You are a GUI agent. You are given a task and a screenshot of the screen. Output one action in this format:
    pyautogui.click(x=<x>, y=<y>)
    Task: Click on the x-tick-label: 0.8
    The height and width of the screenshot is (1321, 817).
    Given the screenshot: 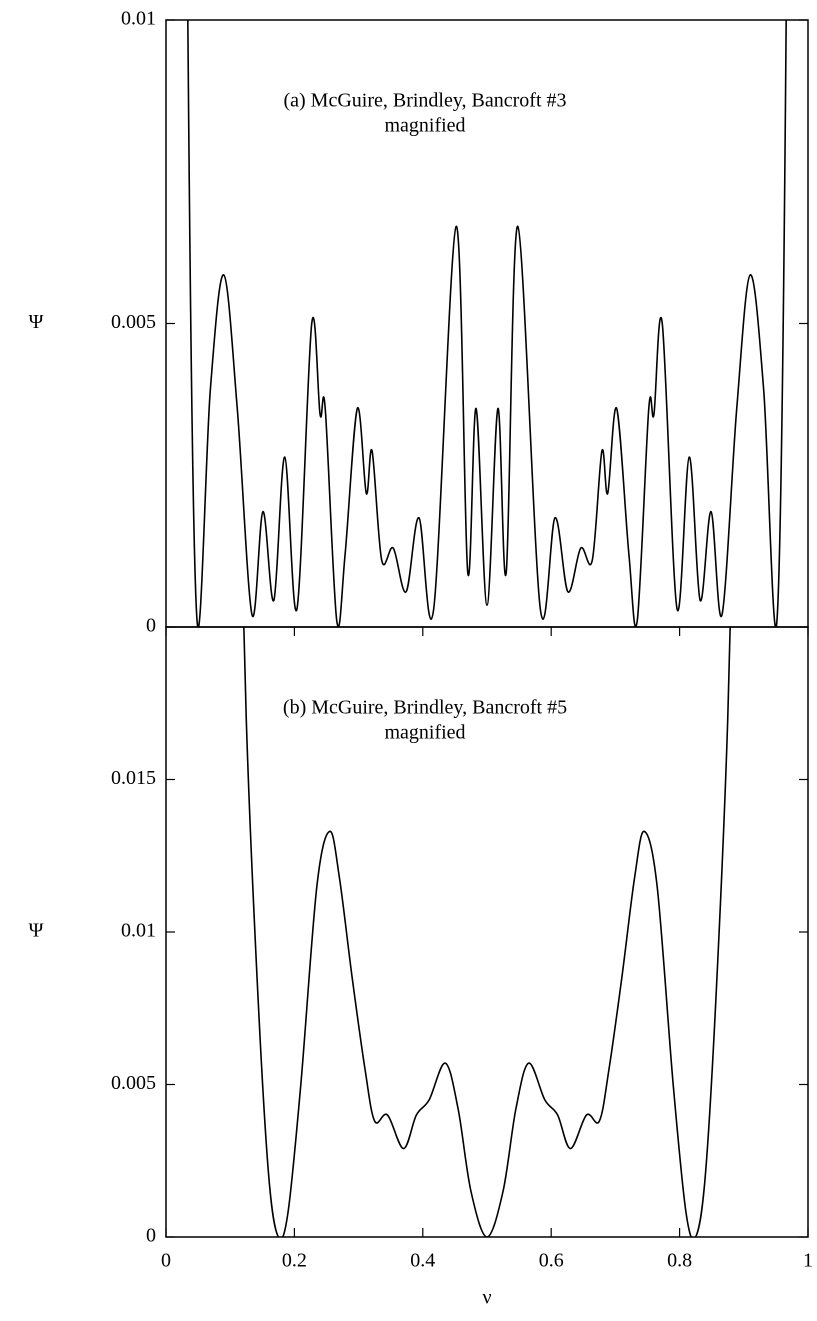 What is the action you would take?
    pyautogui.click(x=679, y=1261)
    